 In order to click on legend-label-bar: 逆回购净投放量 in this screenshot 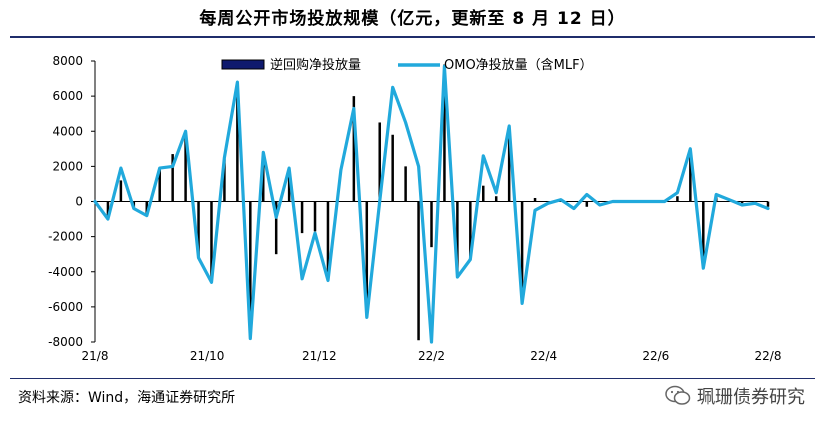, I will do `click(315, 65)`.